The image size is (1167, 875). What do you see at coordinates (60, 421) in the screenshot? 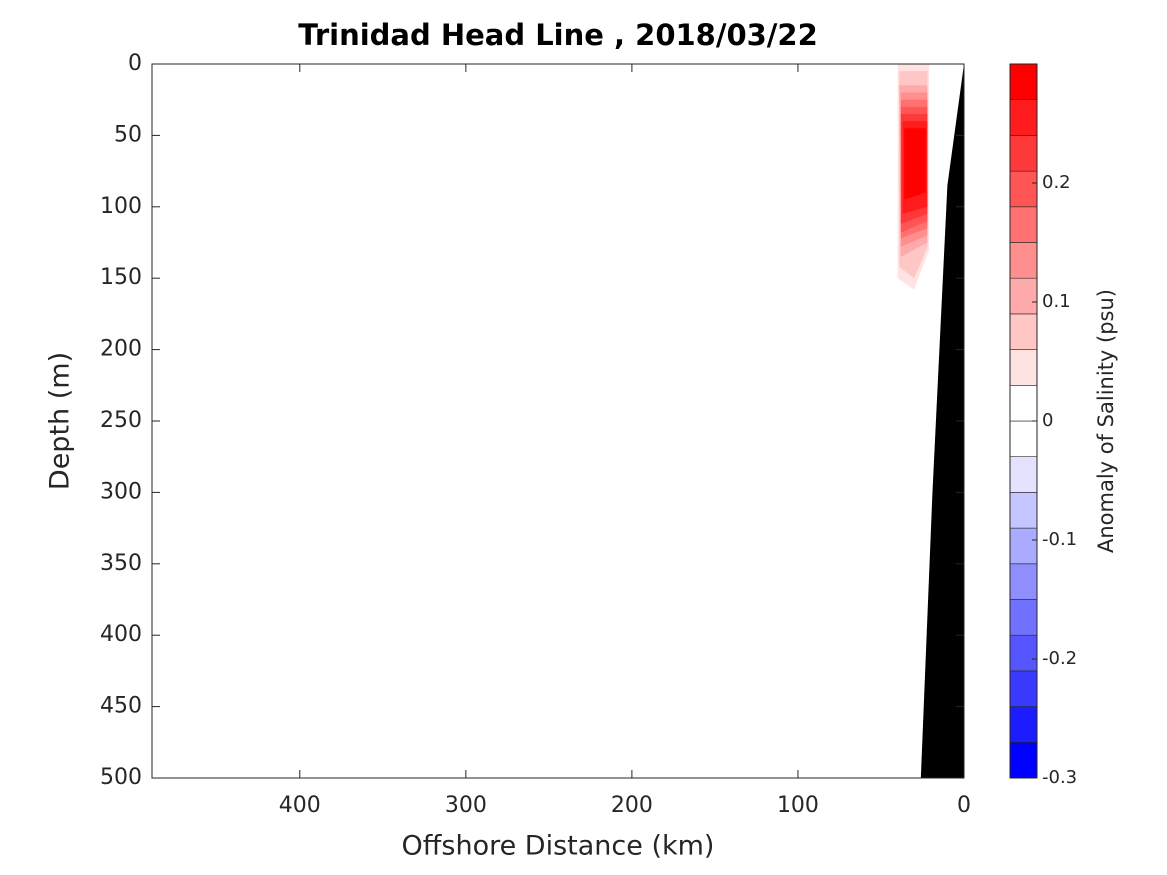
I see `y-axis-label: Depth (m)` at bounding box center [60, 421].